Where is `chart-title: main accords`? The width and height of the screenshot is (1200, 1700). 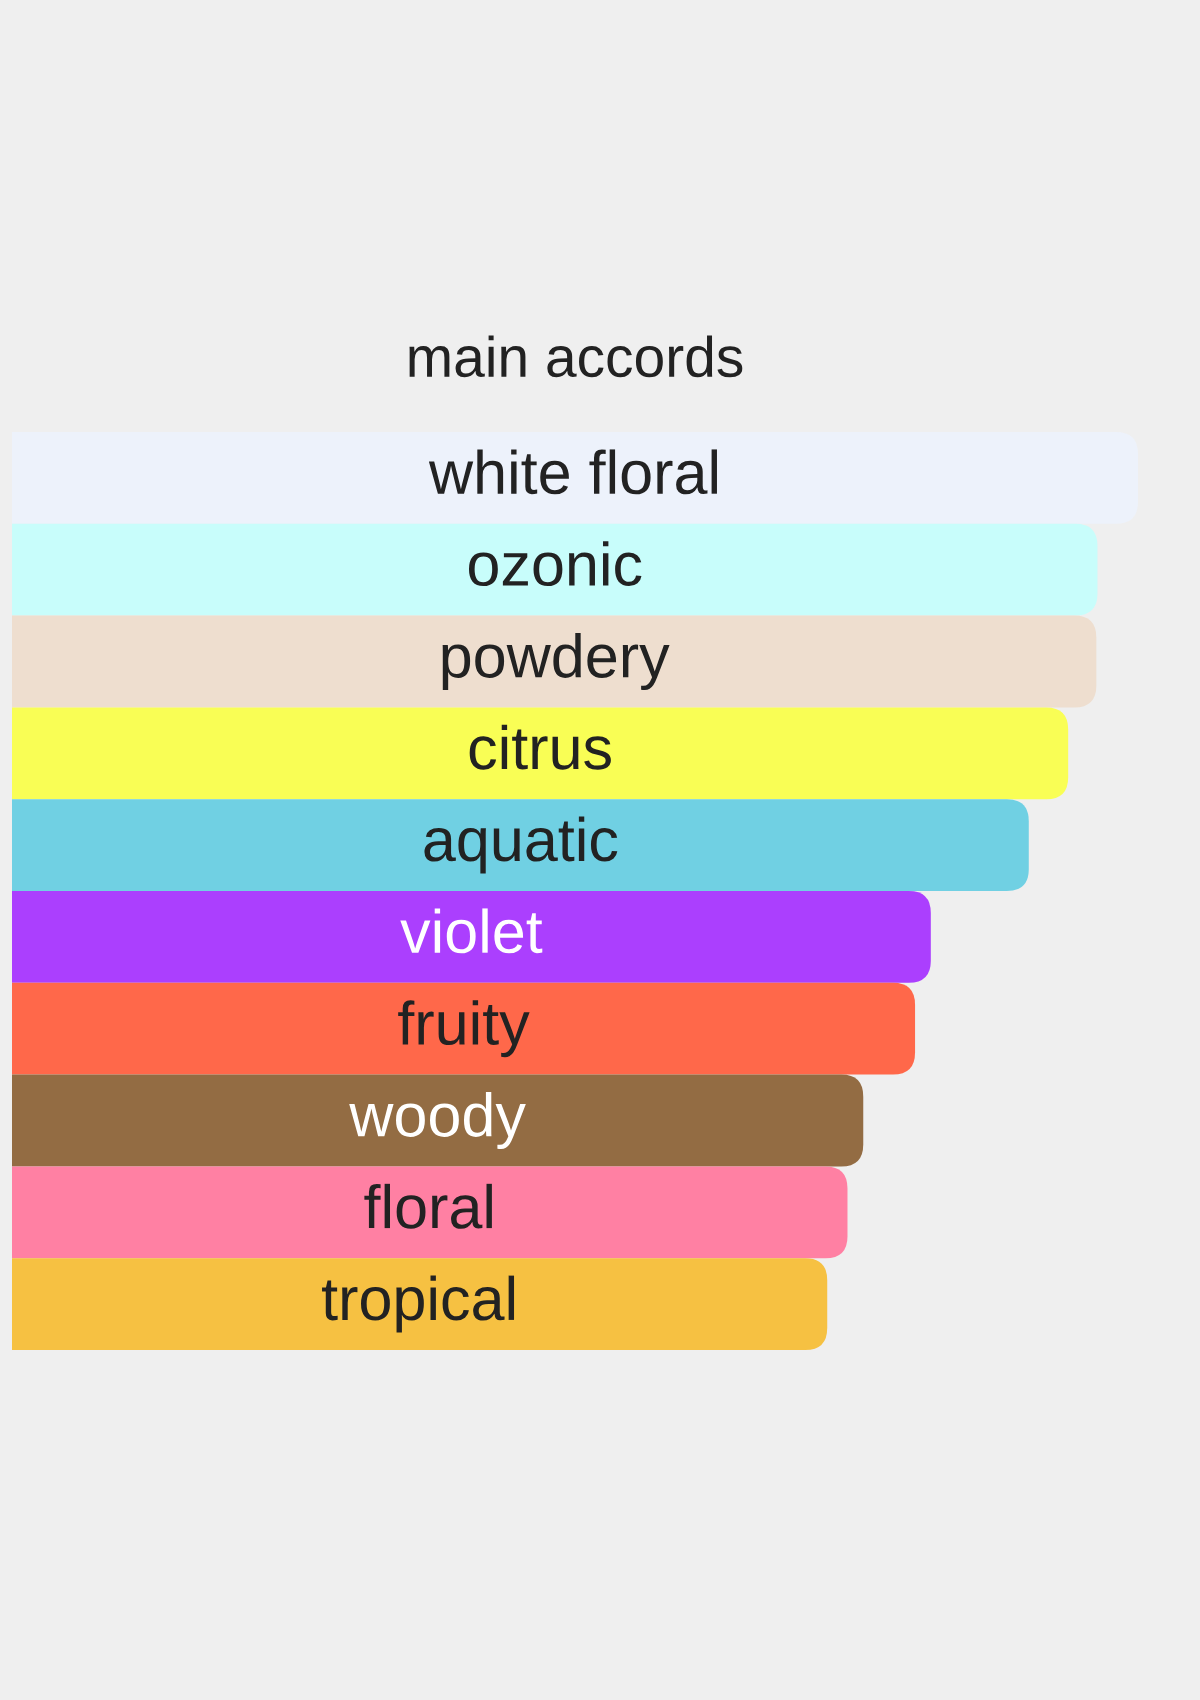 chart-title: main accords is located at coordinates (576, 356).